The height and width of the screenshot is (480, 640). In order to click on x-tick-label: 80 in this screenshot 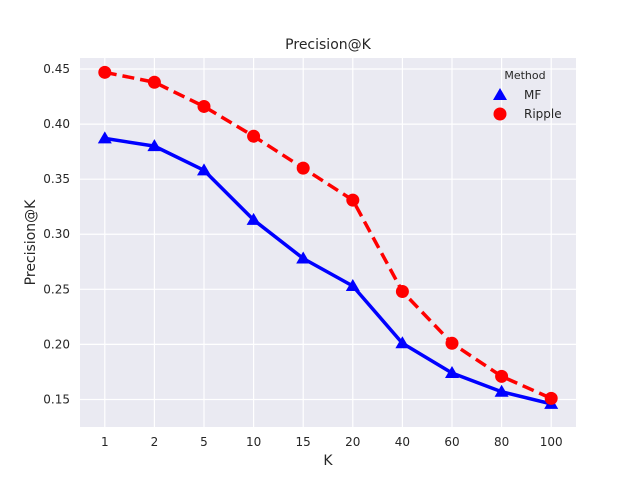, I will do `click(501, 442)`.